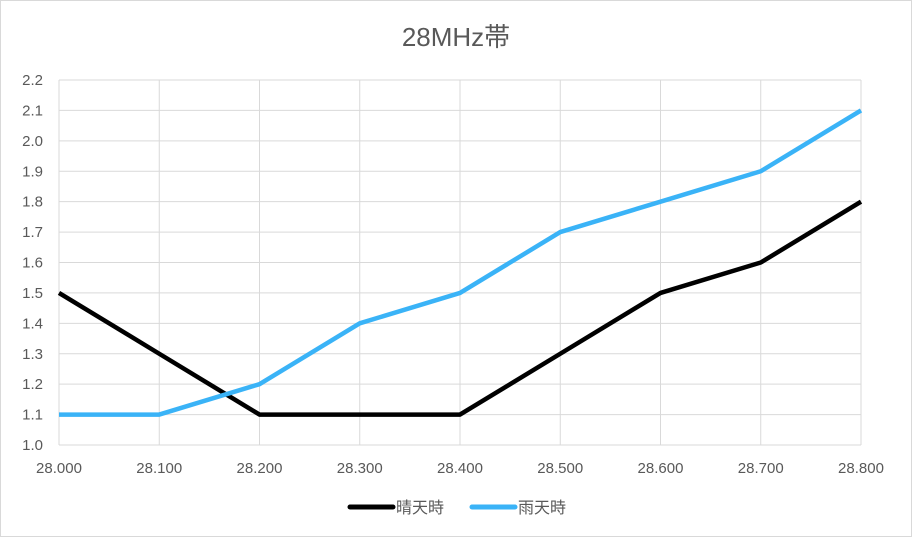 The image size is (912, 537). What do you see at coordinates (32, 202) in the screenshot?
I see `y-tick-label: 1.8` at bounding box center [32, 202].